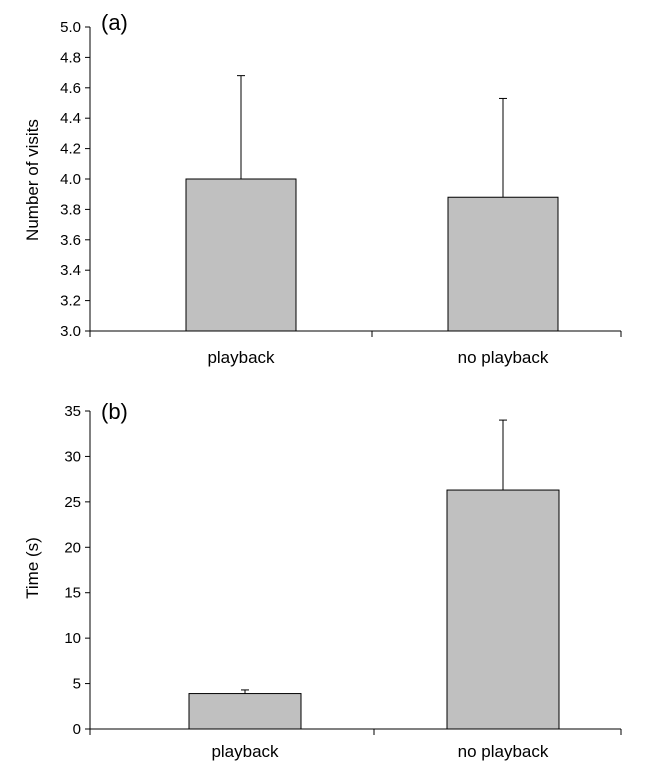  Describe the element at coordinates (72, 502) in the screenshot. I see `panel-b-y-tick-label: 25` at that location.